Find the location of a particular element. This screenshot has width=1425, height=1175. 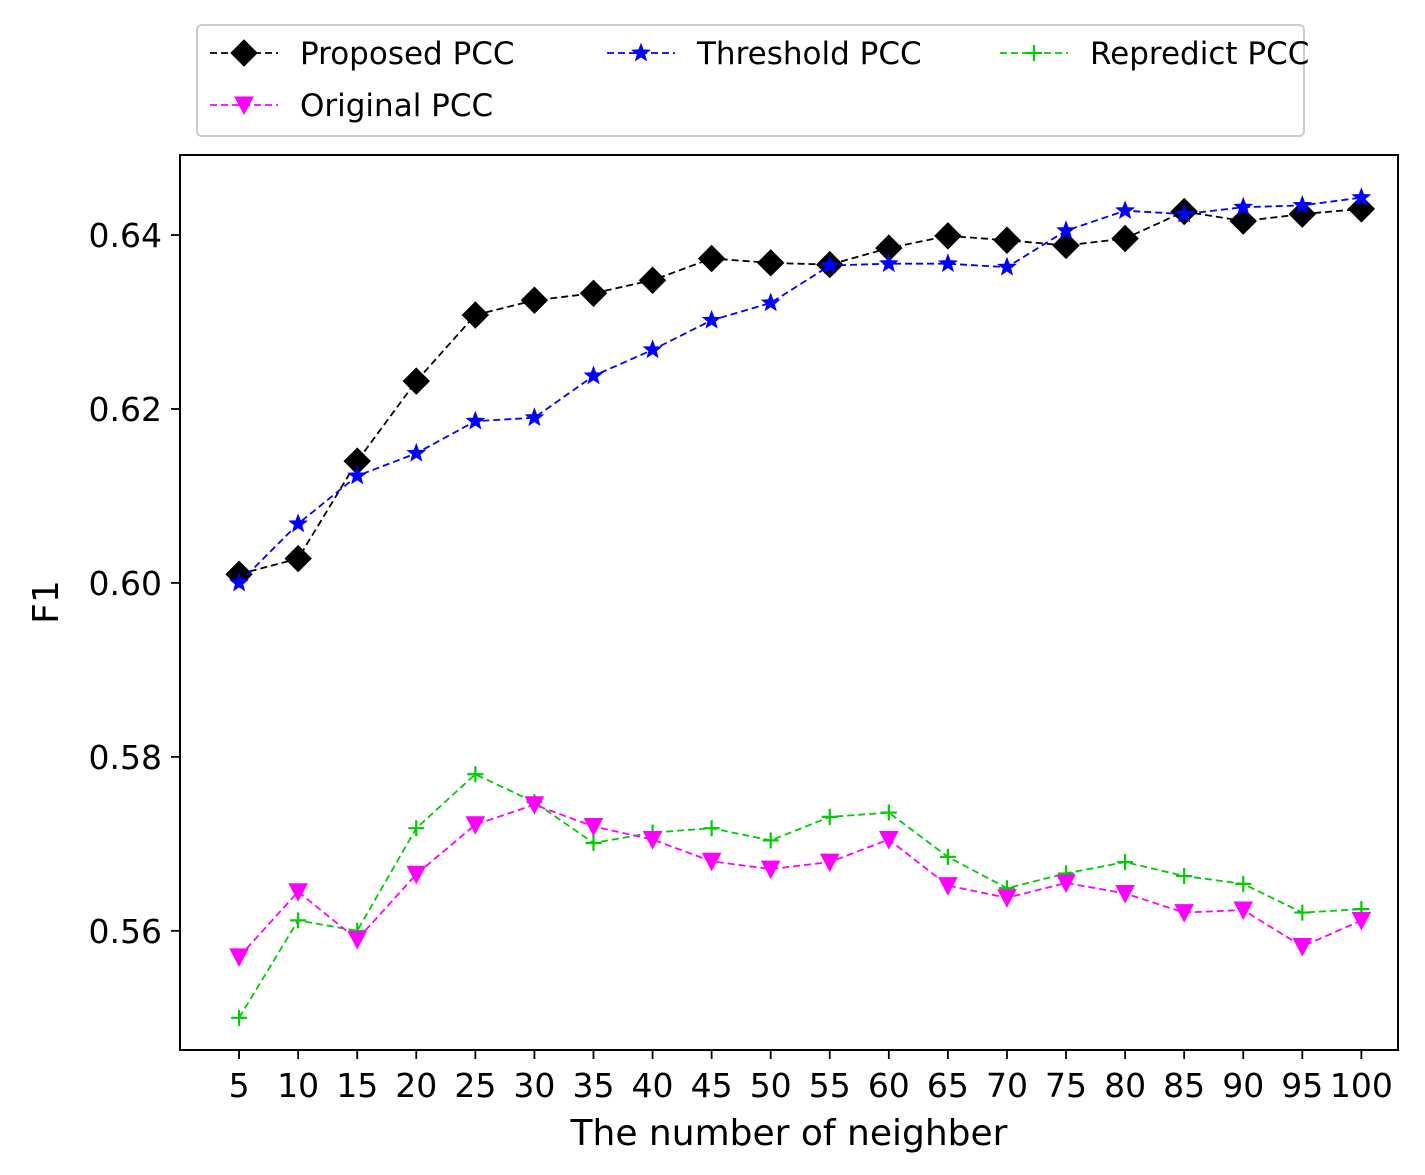

x-tick-label: 90 is located at coordinates (1243, 1085).